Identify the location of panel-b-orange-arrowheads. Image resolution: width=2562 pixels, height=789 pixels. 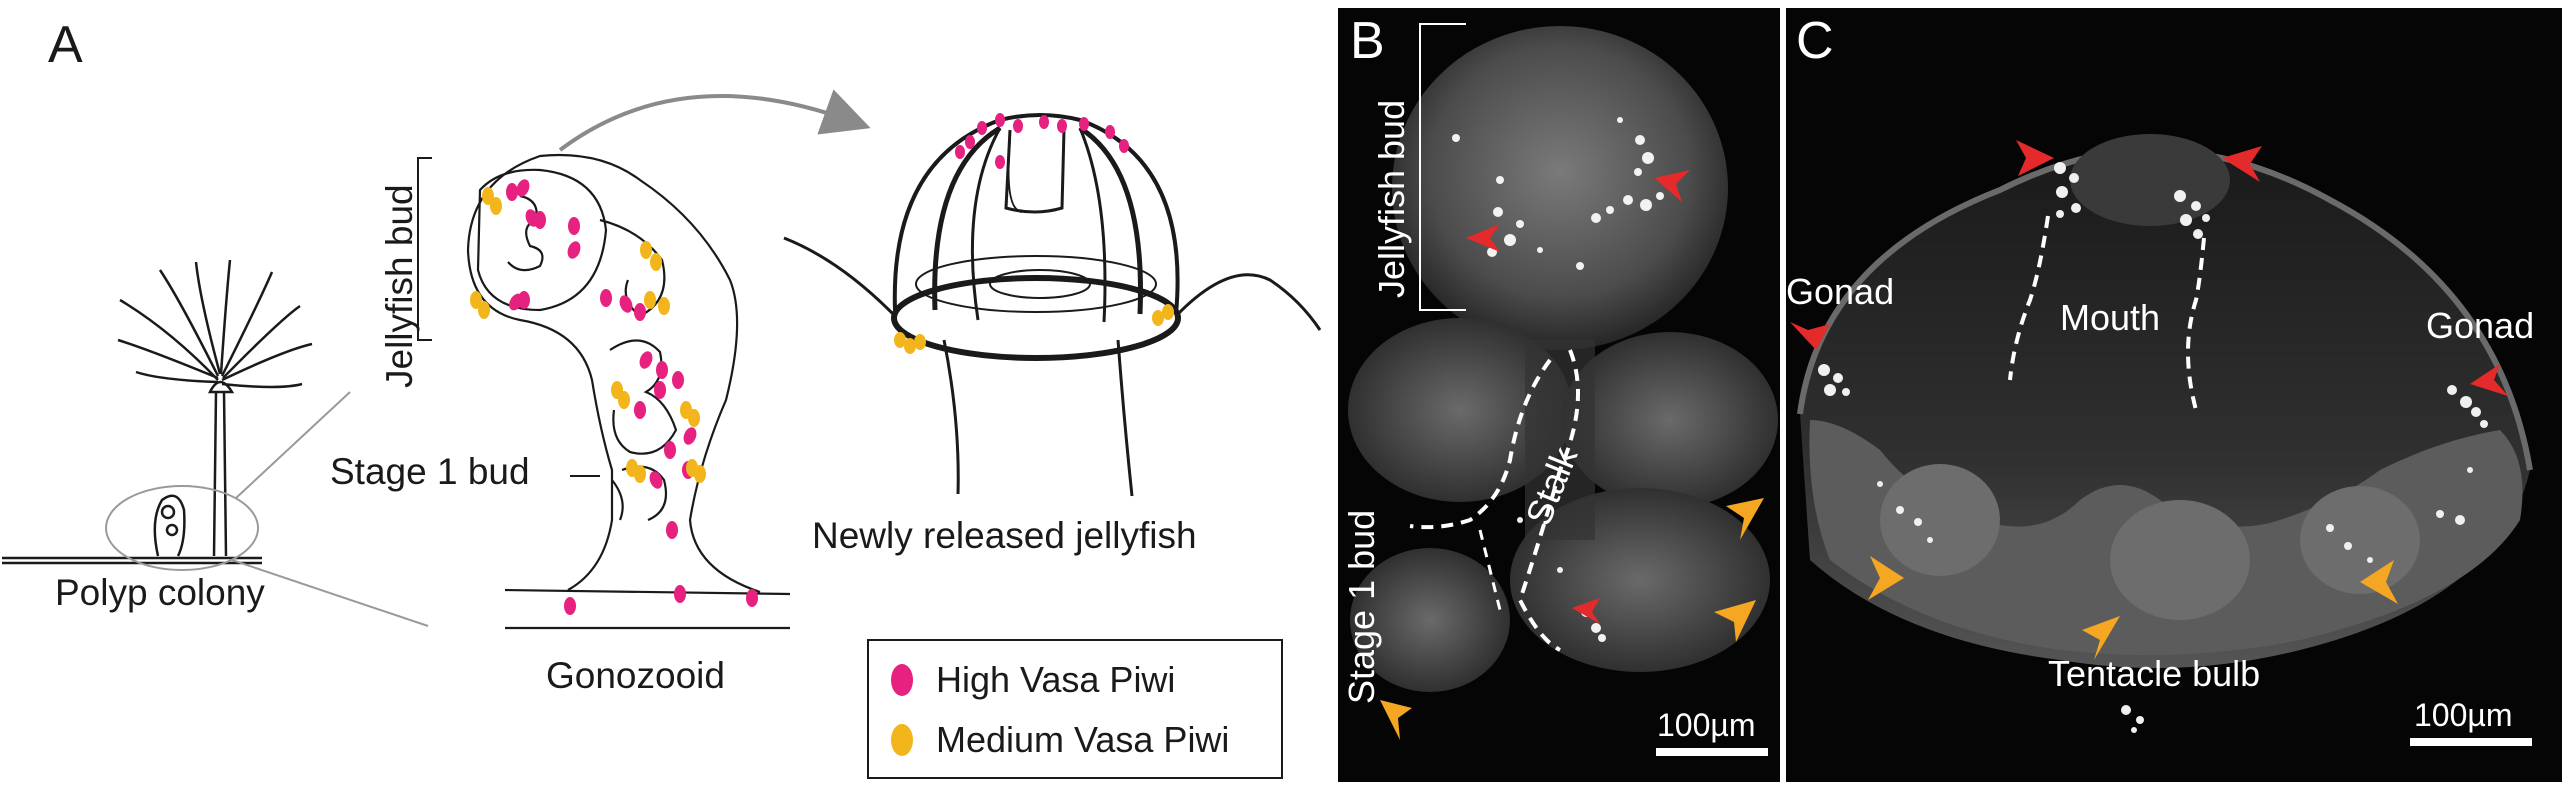
(1572, 619).